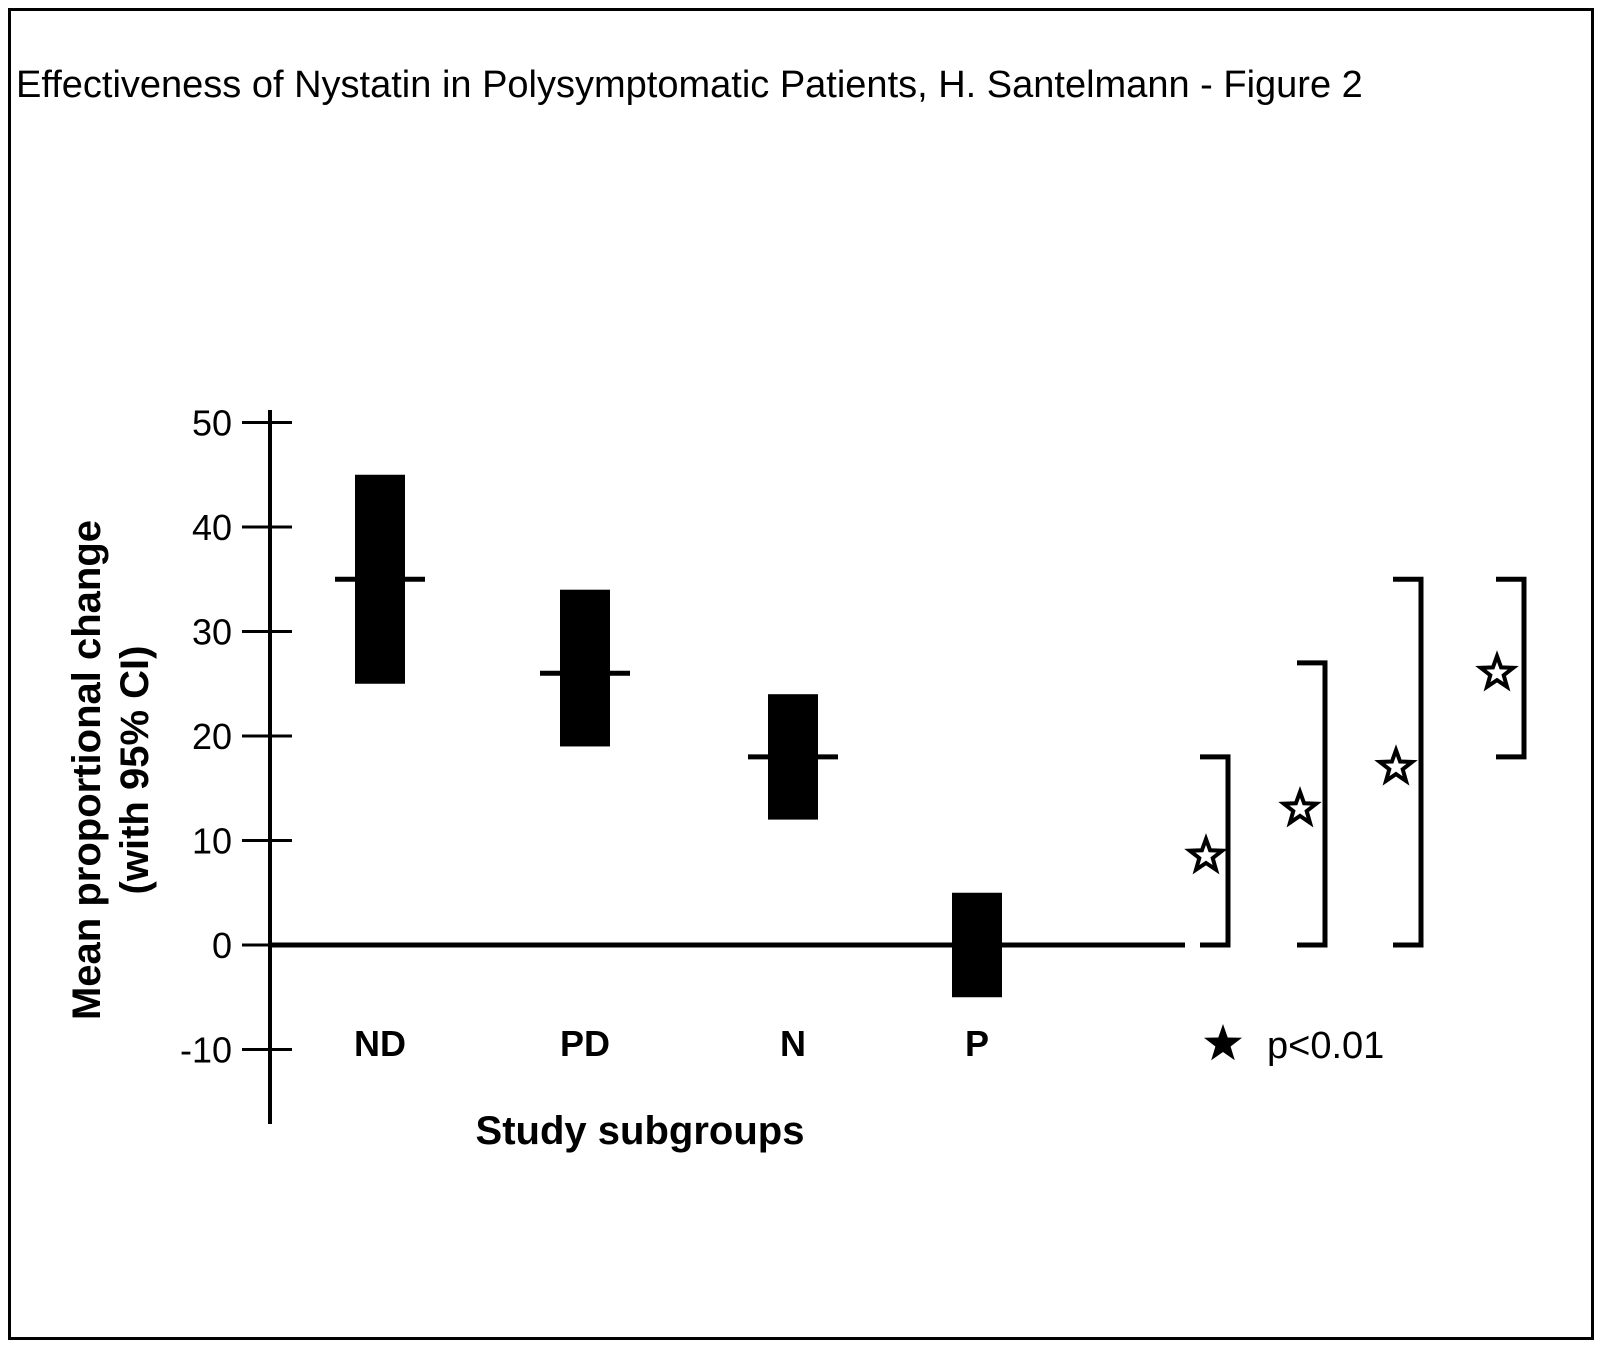 Image resolution: width=1608 pixels, height=1352 pixels. Describe the element at coordinates (585, 1043) in the screenshot. I see `category-label: PD` at that location.